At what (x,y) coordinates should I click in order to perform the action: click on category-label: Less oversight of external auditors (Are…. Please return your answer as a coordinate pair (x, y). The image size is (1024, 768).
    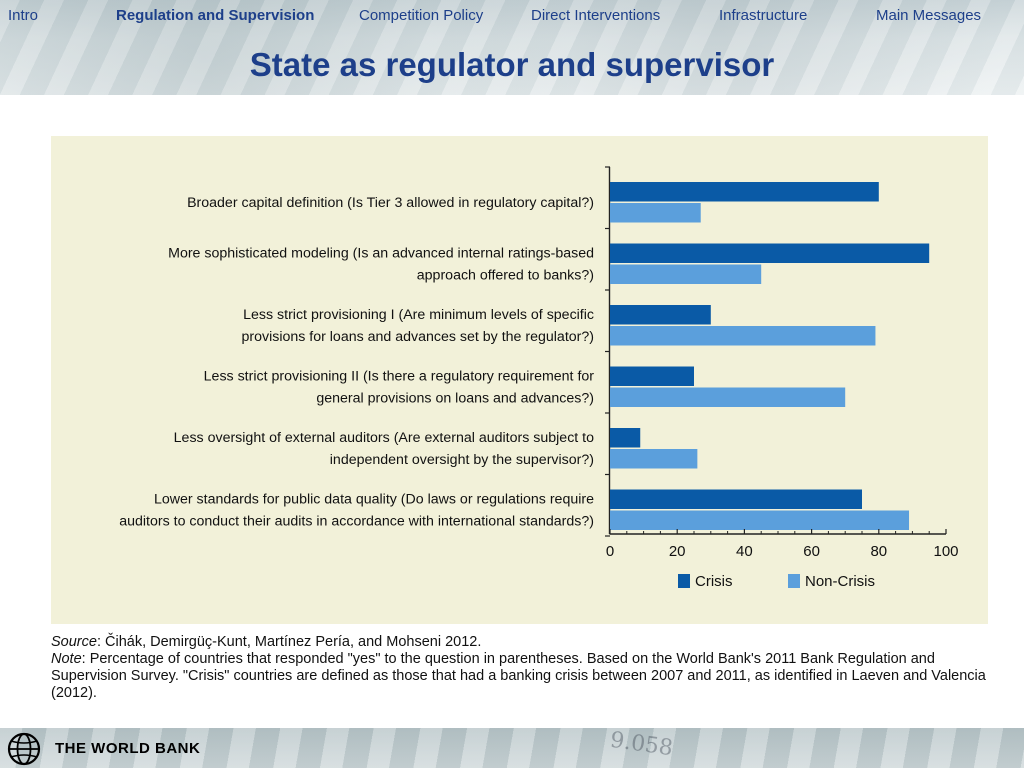
    Looking at the image, I should click on (384, 438).